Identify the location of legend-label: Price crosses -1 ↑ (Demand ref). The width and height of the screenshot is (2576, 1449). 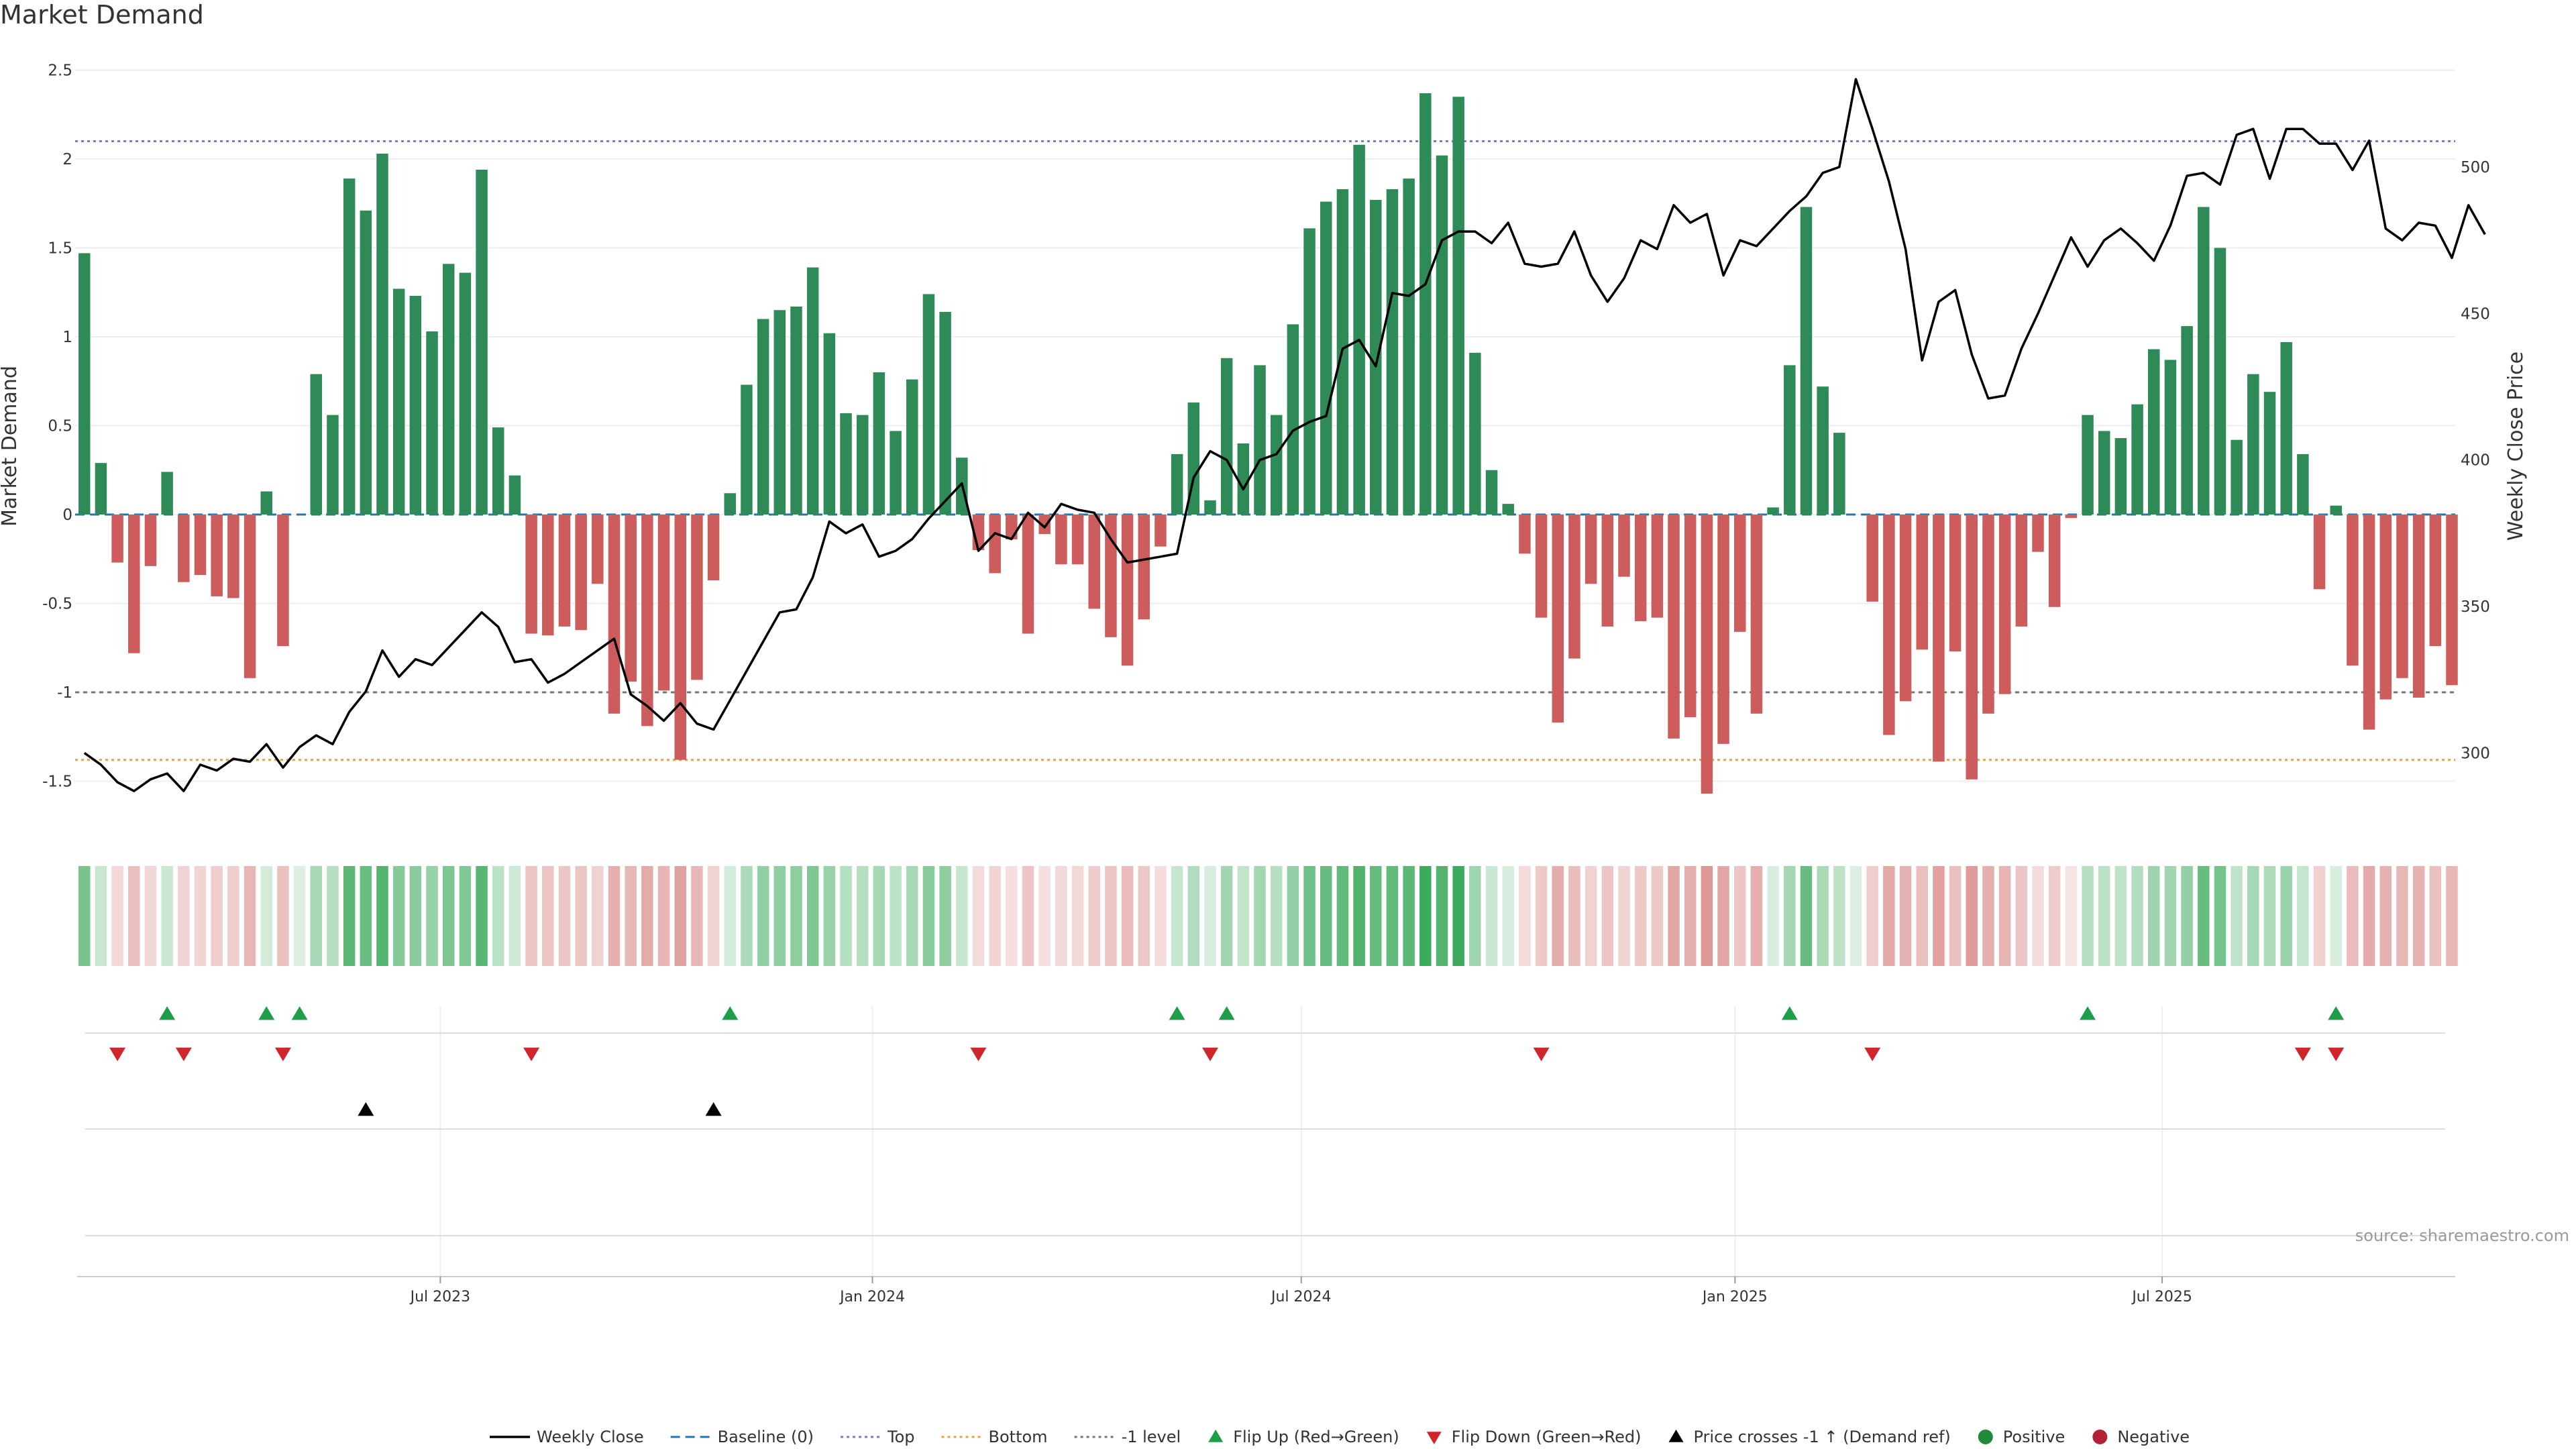
(1822, 1437).